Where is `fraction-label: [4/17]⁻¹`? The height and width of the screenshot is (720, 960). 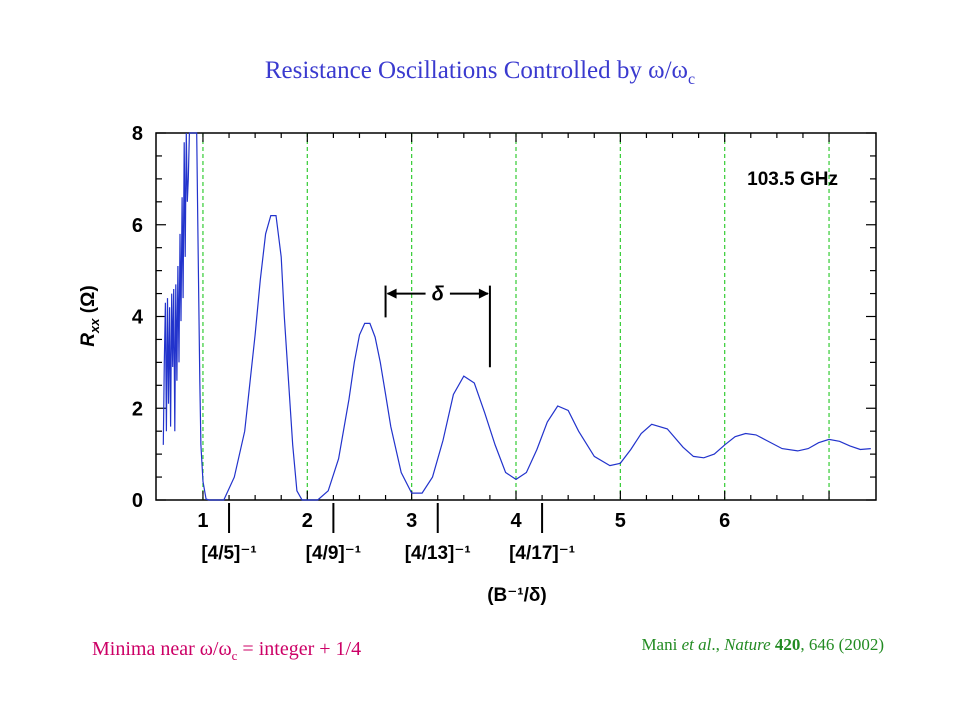 fraction-label: [4/17]⁻¹ is located at coordinates (542, 553).